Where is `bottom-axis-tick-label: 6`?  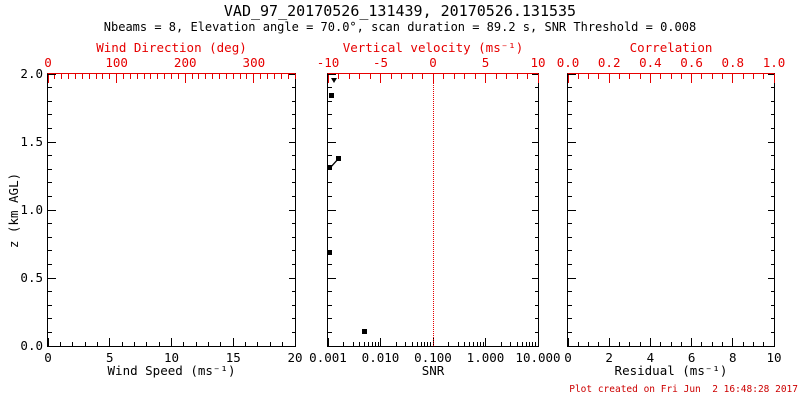 bottom-axis-tick-label: 6 is located at coordinates (691, 357).